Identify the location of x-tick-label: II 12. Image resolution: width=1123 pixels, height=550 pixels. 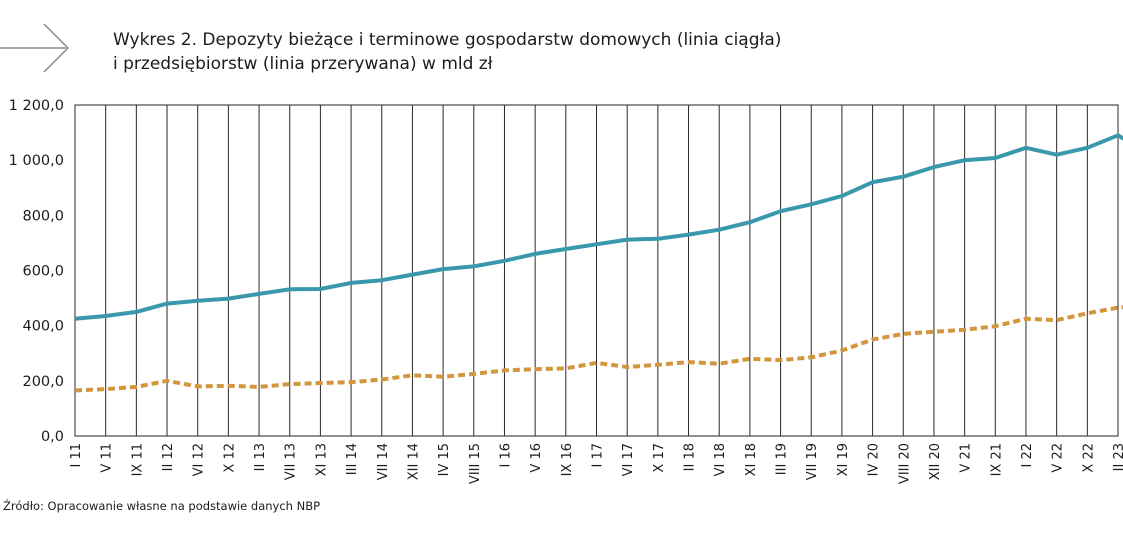
(168, 457).